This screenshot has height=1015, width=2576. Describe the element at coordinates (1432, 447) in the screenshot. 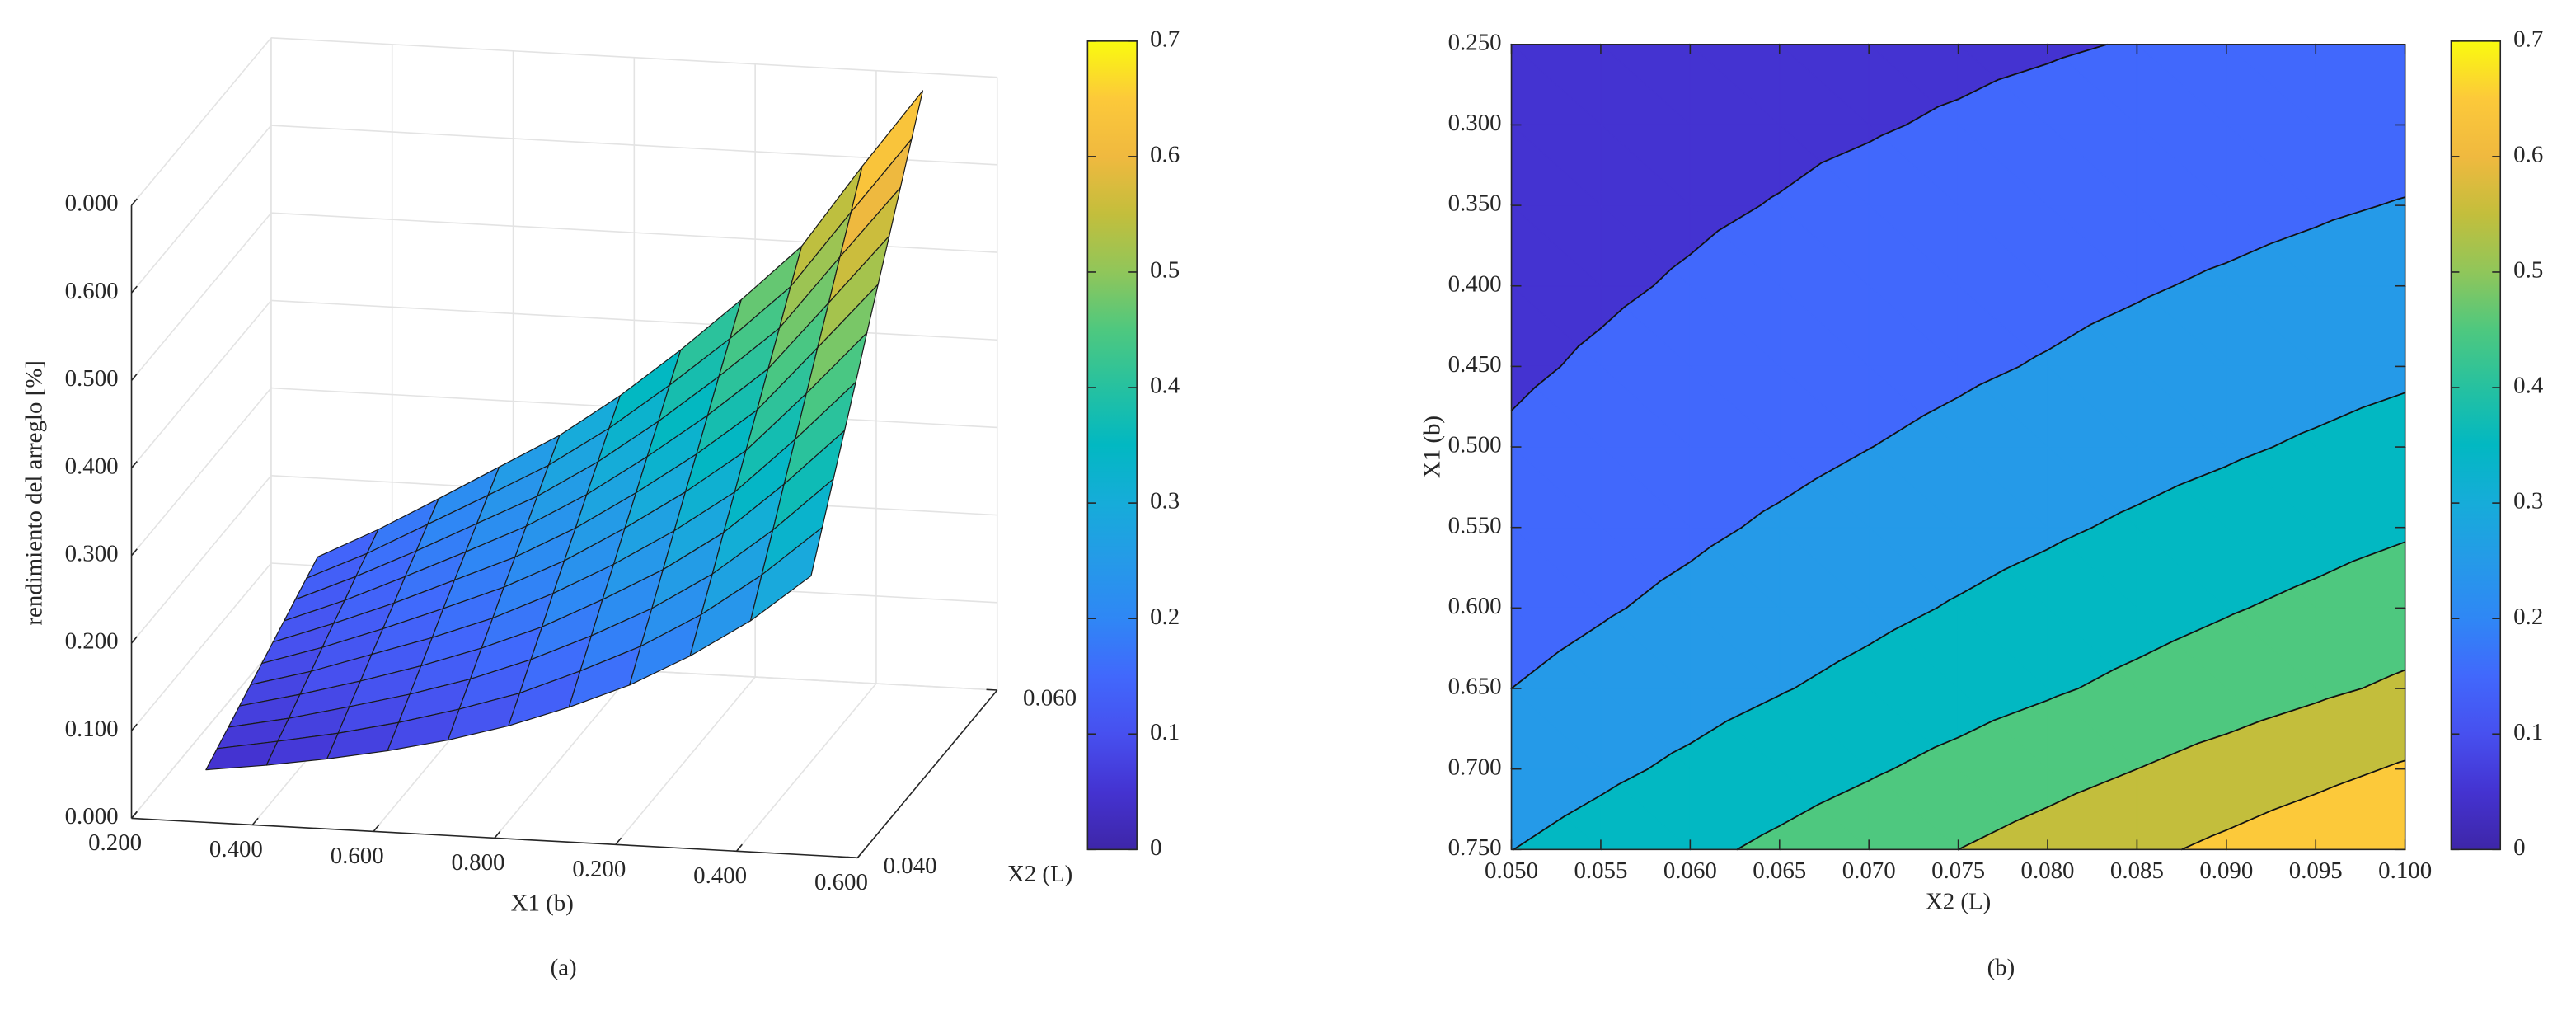

I see `y-axis-label: X1 (b)` at that location.